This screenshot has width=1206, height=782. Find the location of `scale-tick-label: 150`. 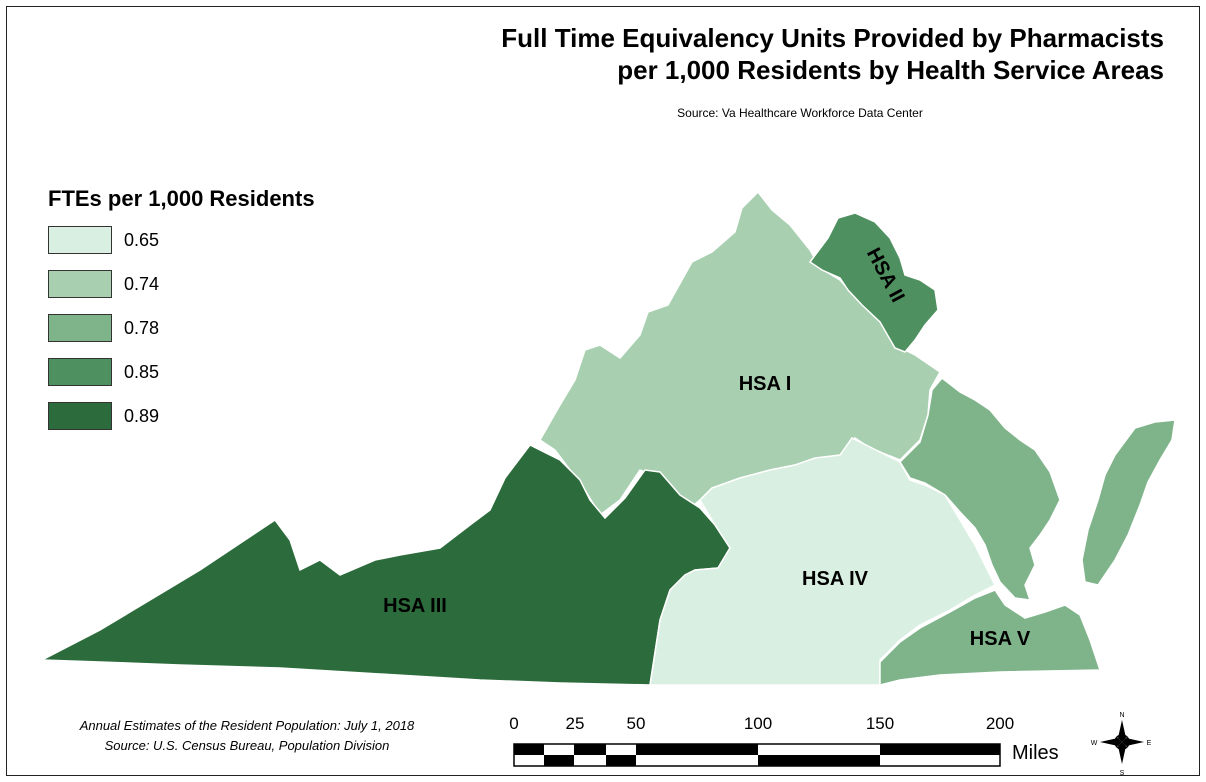

scale-tick-label: 150 is located at coordinates (880, 723).